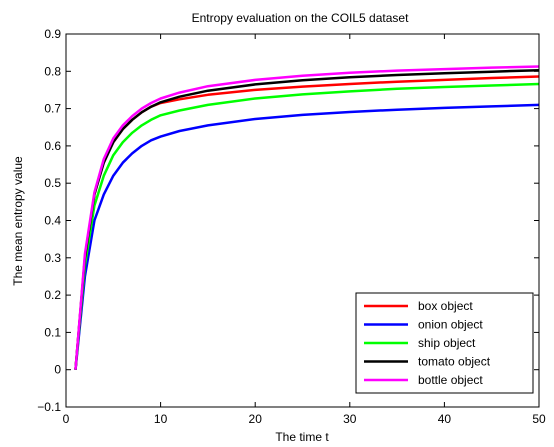  I want to click on y-tick-label: 0.2, so click(52, 295).